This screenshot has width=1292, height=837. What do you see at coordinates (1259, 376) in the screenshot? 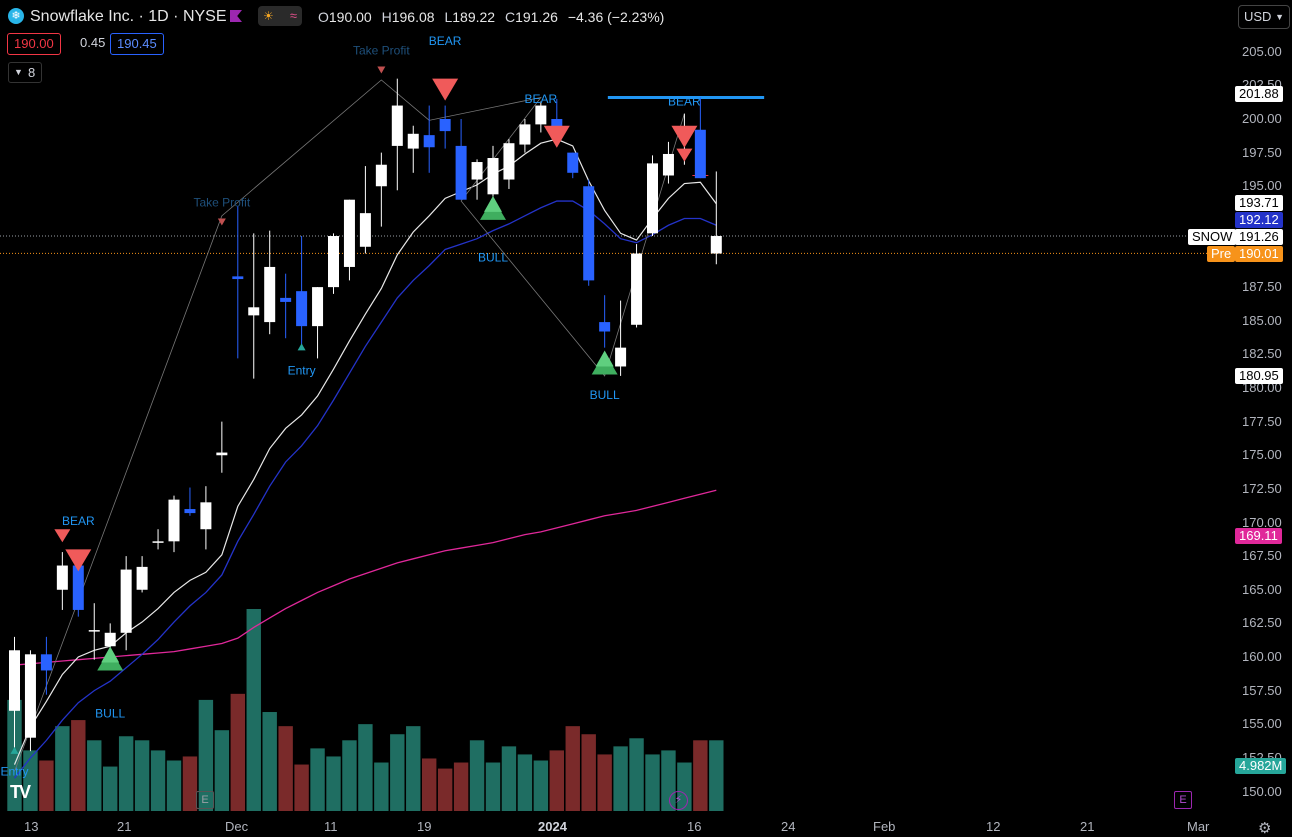
I see `swing-low-price-label: 180.95` at bounding box center [1259, 376].